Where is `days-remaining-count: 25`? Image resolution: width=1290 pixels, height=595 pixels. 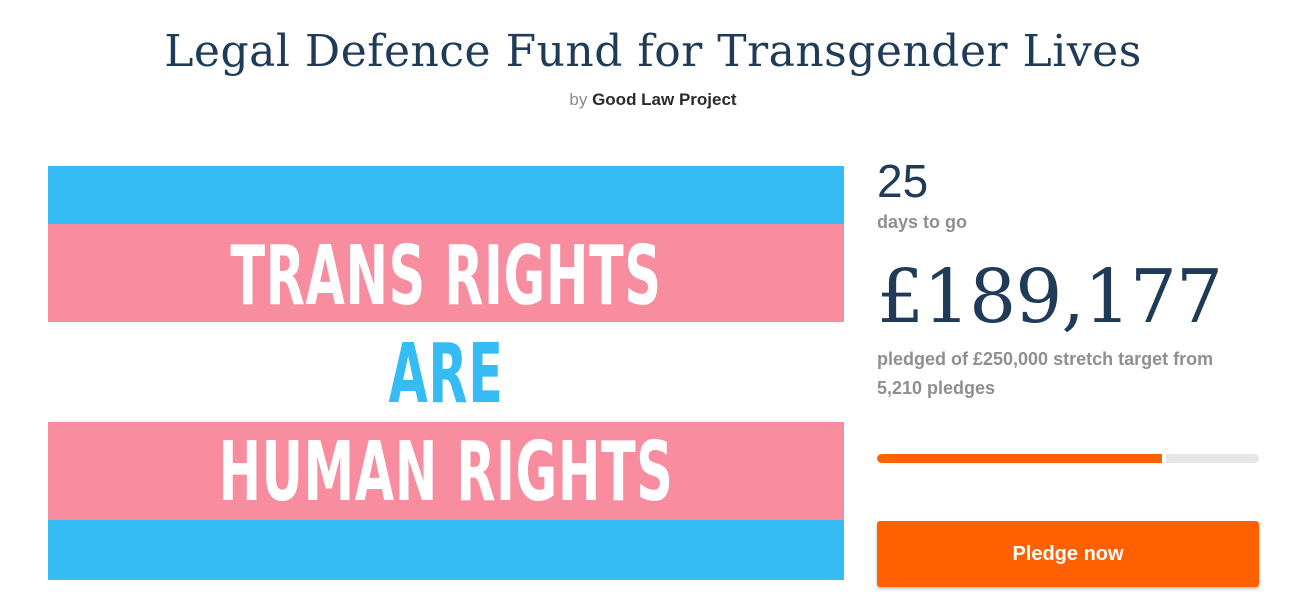
days-remaining-count: 25 is located at coordinates (903, 181).